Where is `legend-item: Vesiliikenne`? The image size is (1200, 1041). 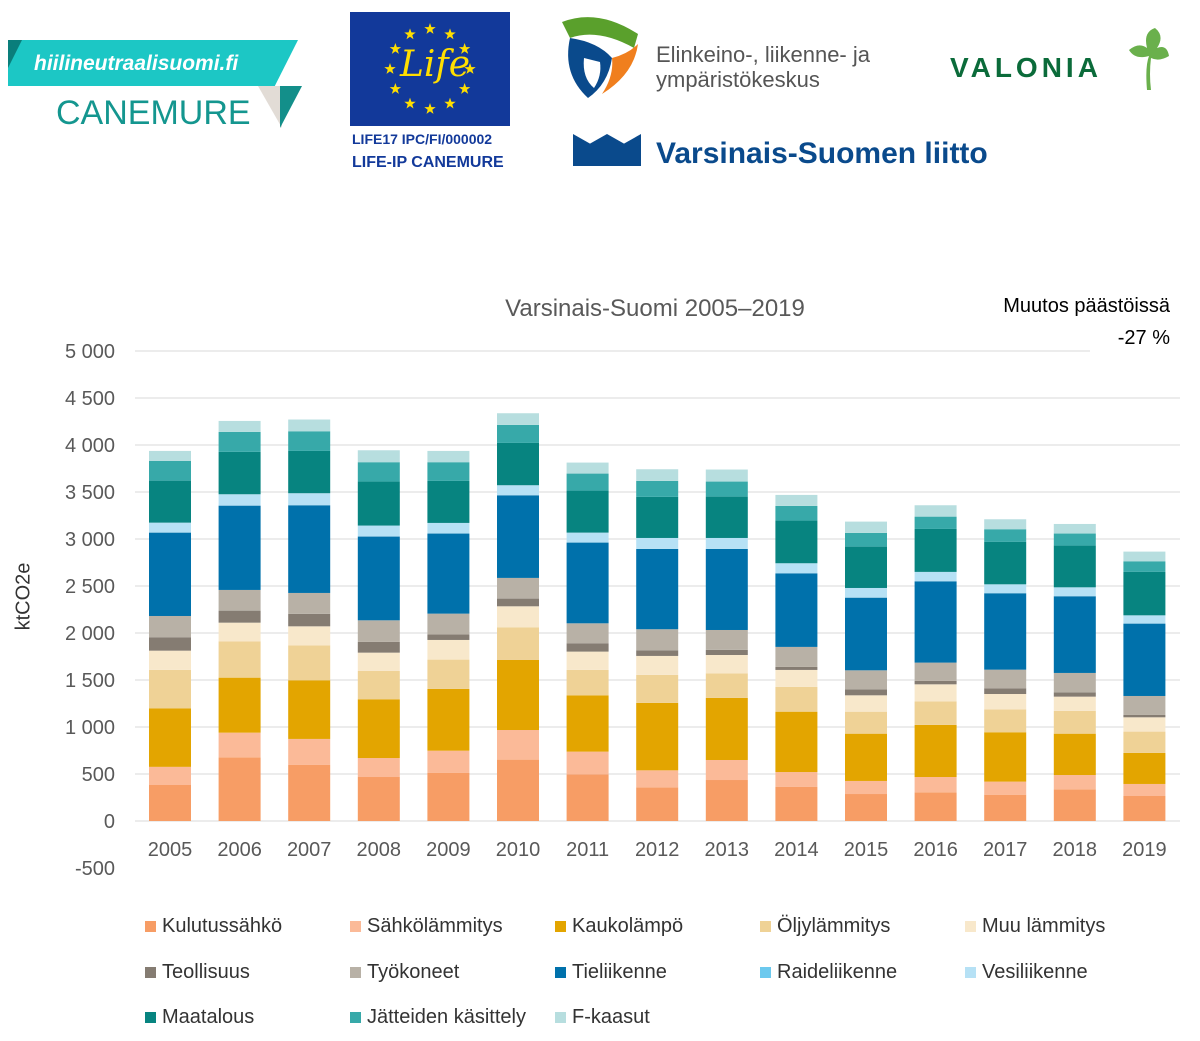
legend-item: Vesiliikenne is located at coordinates (1026, 972).